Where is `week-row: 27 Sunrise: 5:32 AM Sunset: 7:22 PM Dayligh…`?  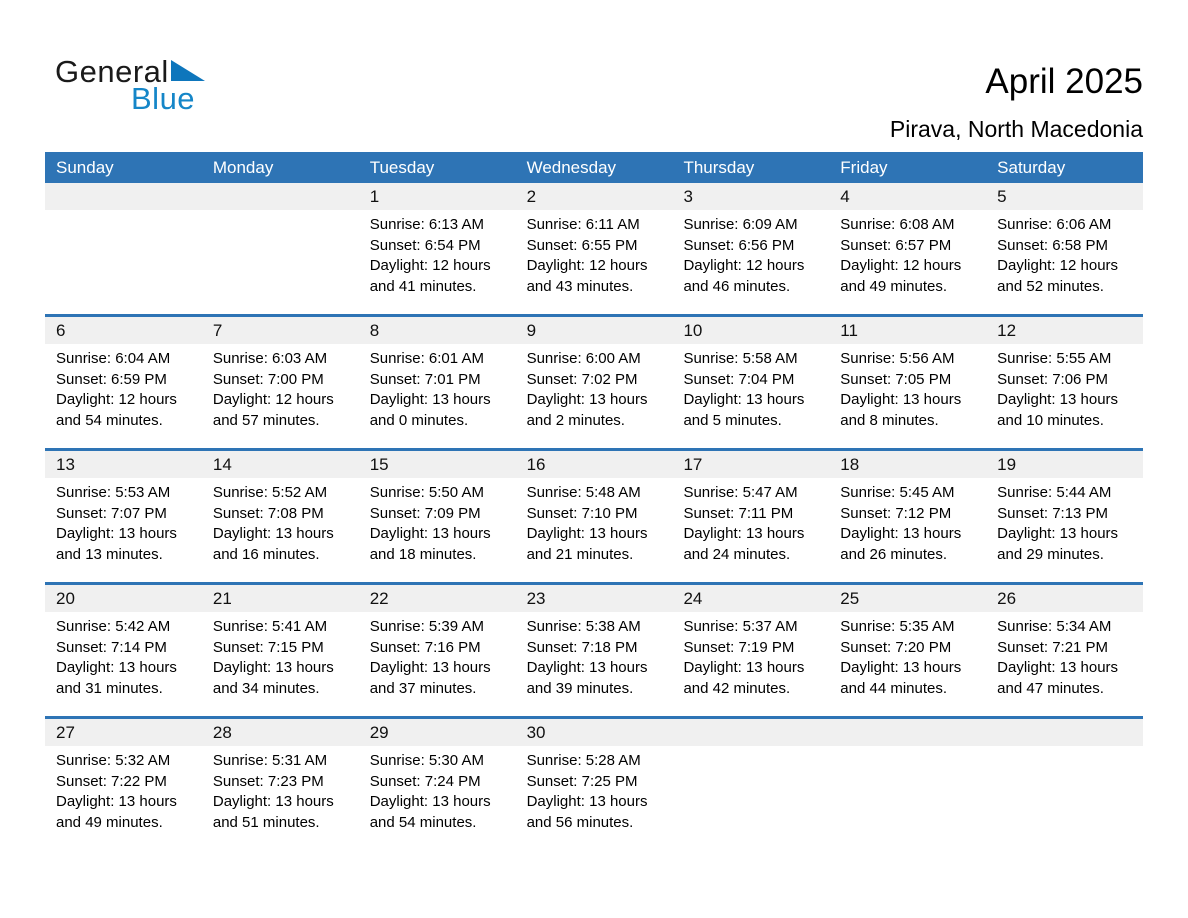 week-row: 27 Sunrise: 5:32 AM Sunset: 7:22 PM Dayligh… is located at coordinates (594, 783).